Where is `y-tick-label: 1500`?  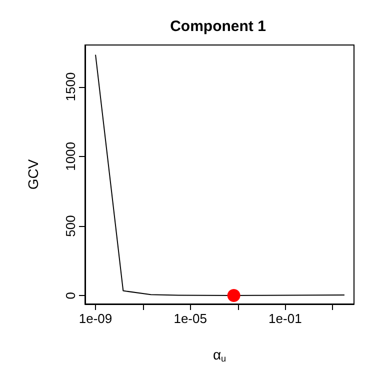 y-tick-label: 1500 is located at coordinates (70, 87).